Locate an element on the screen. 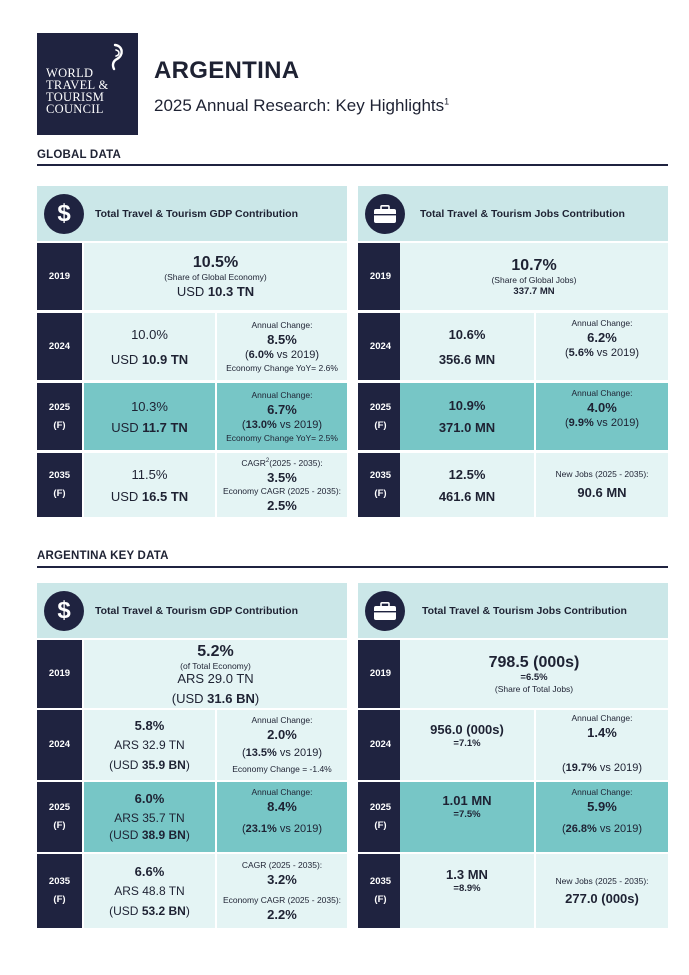 Image resolution: width=689 pixels, height=975 pixels. jobs-2024-value: 956.0 (000s) =7.1% is located at coordinates (467, 745).